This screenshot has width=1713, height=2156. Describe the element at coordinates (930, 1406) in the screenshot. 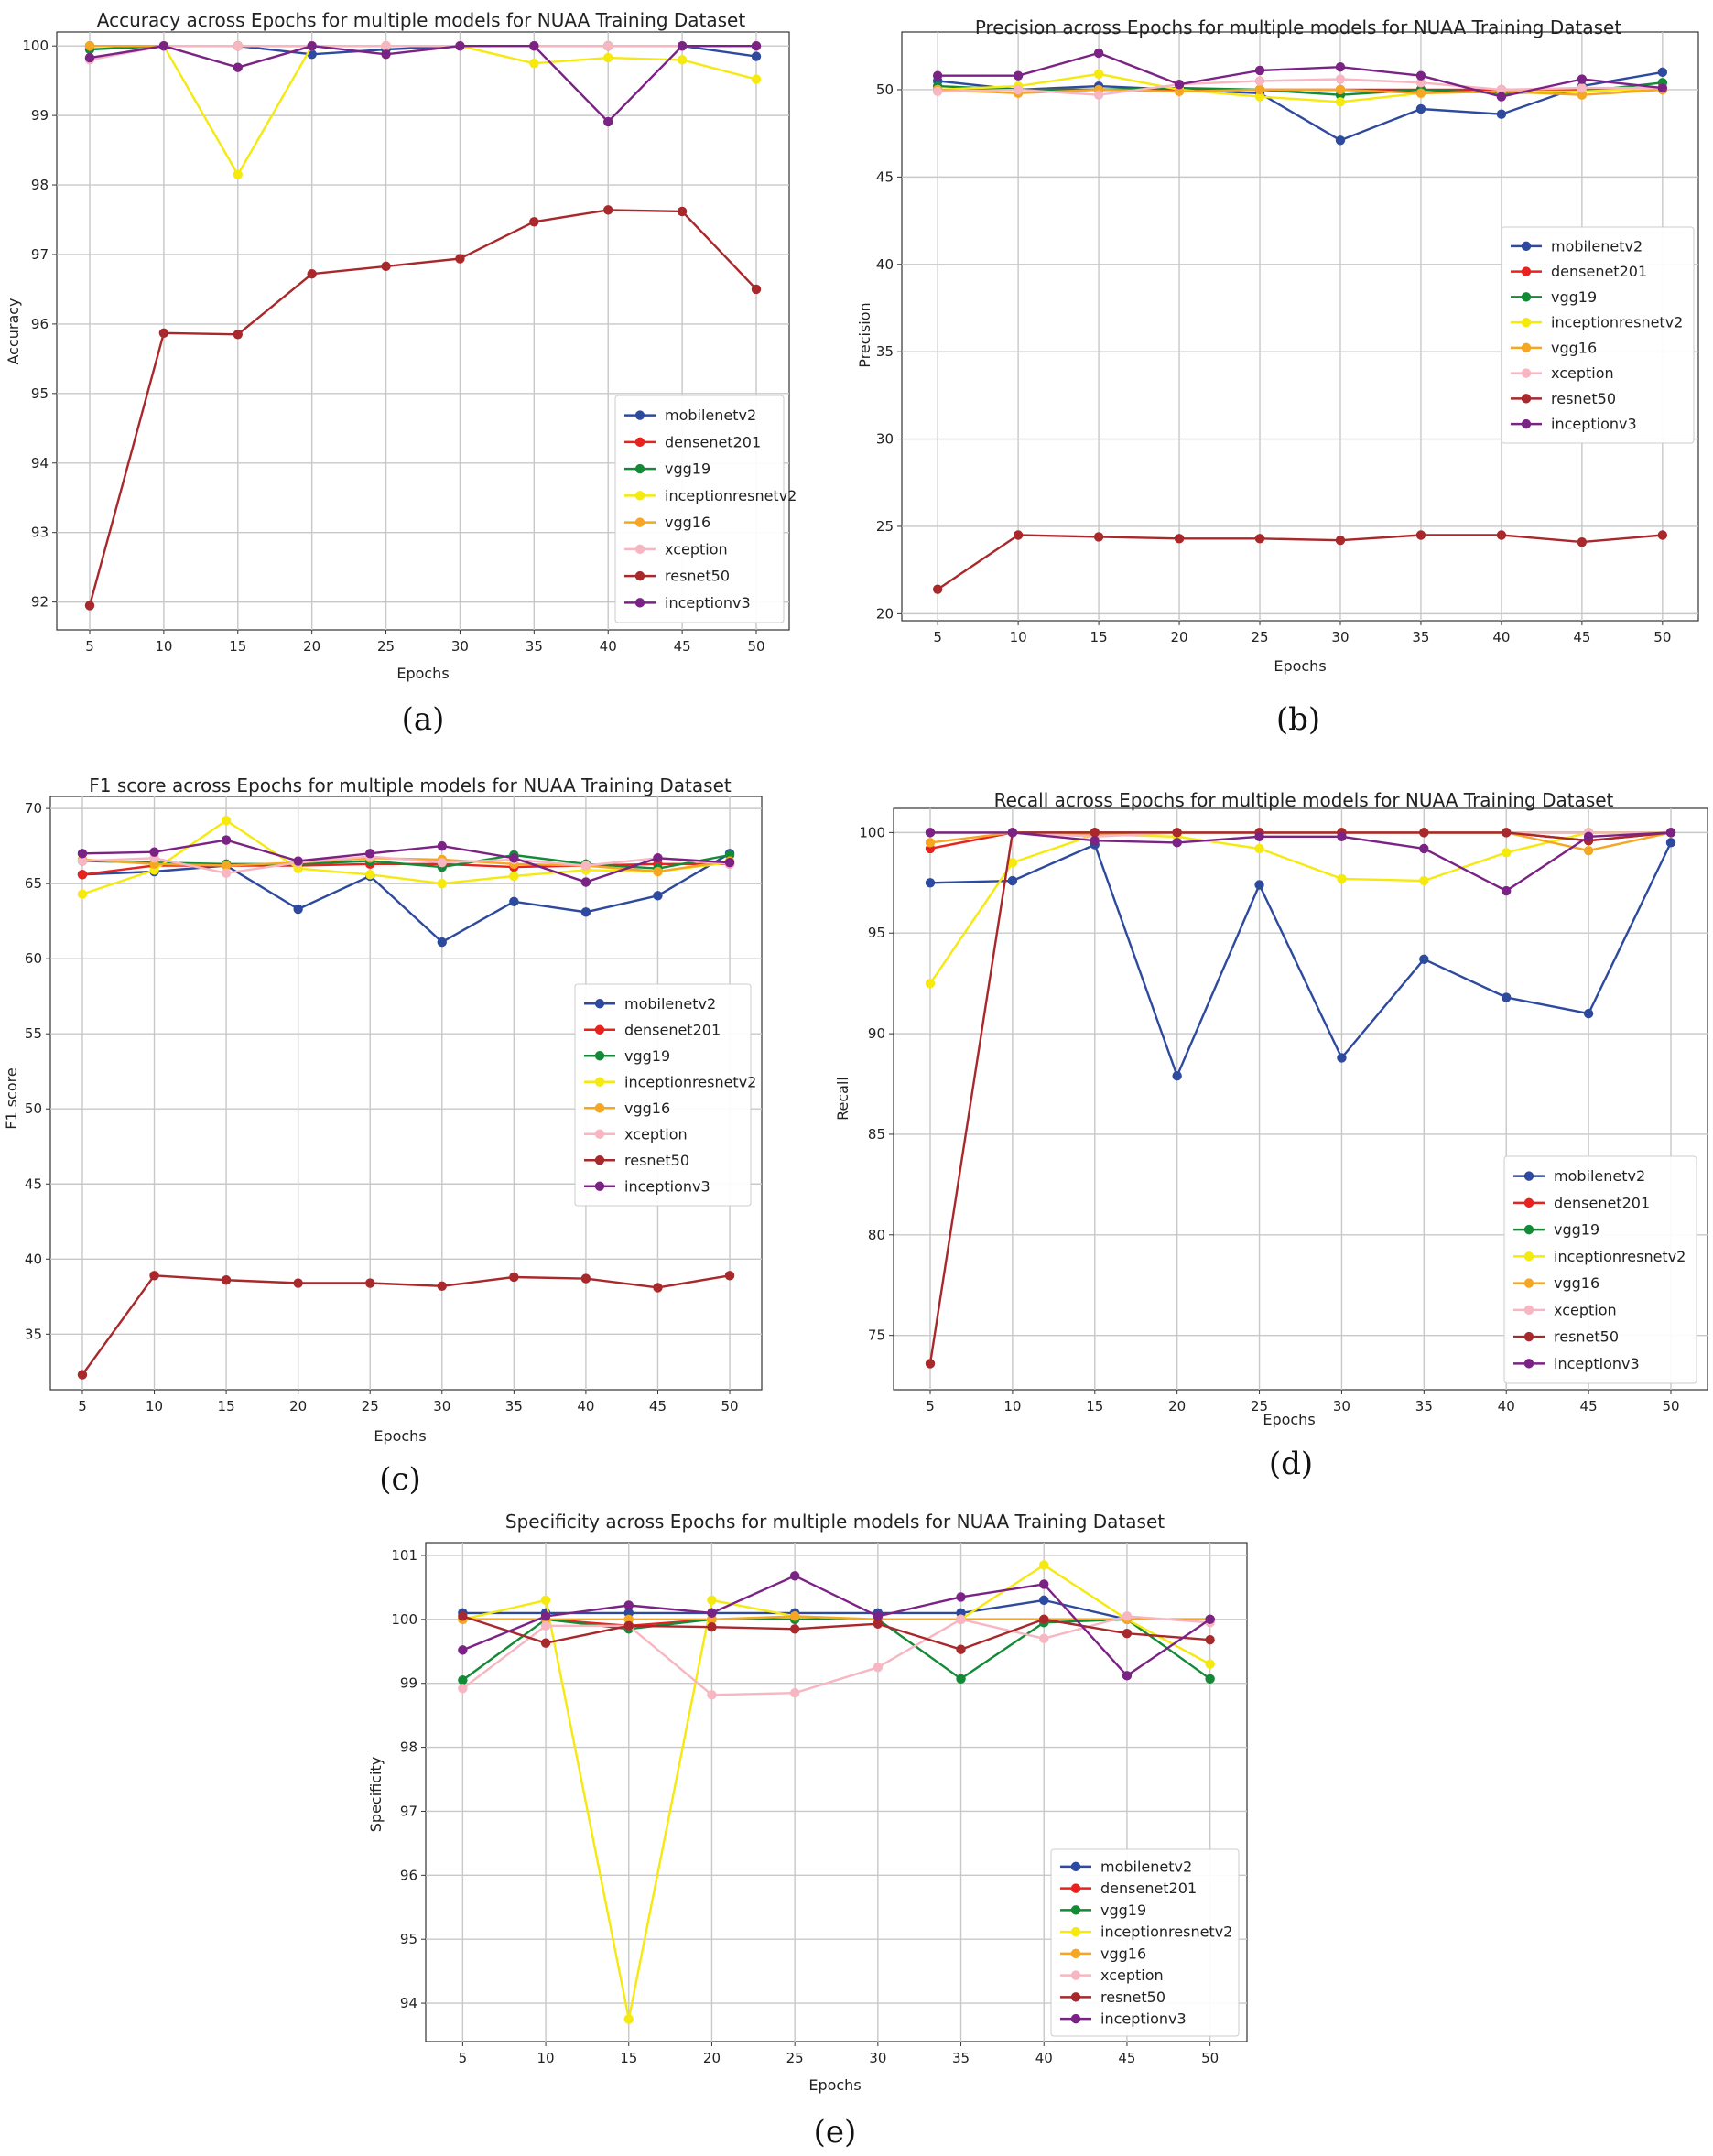

I see `x-tick-label: 5` at that location.